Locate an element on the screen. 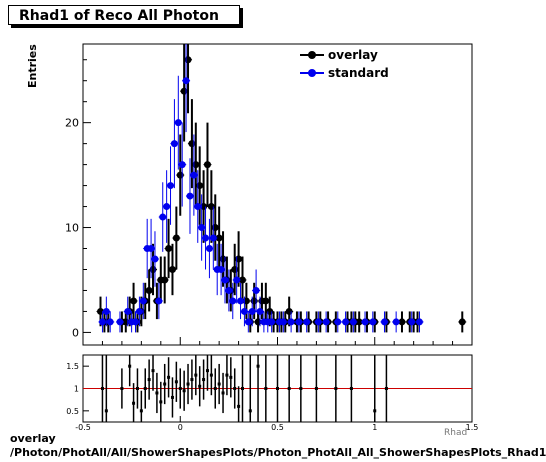 Image resolution: width=546 pixels, height=462 pixels. legend-entry-overlay: overlay is located at coordinates (344, 55).